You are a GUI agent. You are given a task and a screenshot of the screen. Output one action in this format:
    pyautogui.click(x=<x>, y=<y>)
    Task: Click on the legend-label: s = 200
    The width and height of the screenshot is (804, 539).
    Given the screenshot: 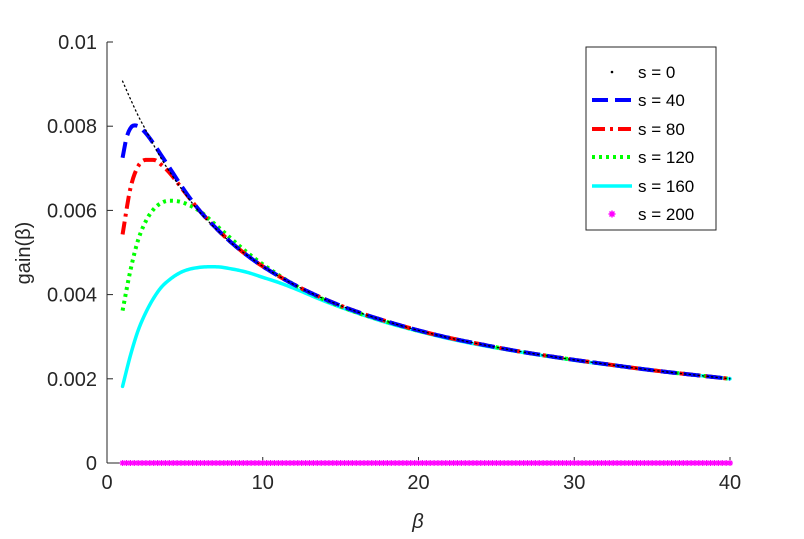 What is the action you would take?
    pyautogui.click(x=666, y=214)
    